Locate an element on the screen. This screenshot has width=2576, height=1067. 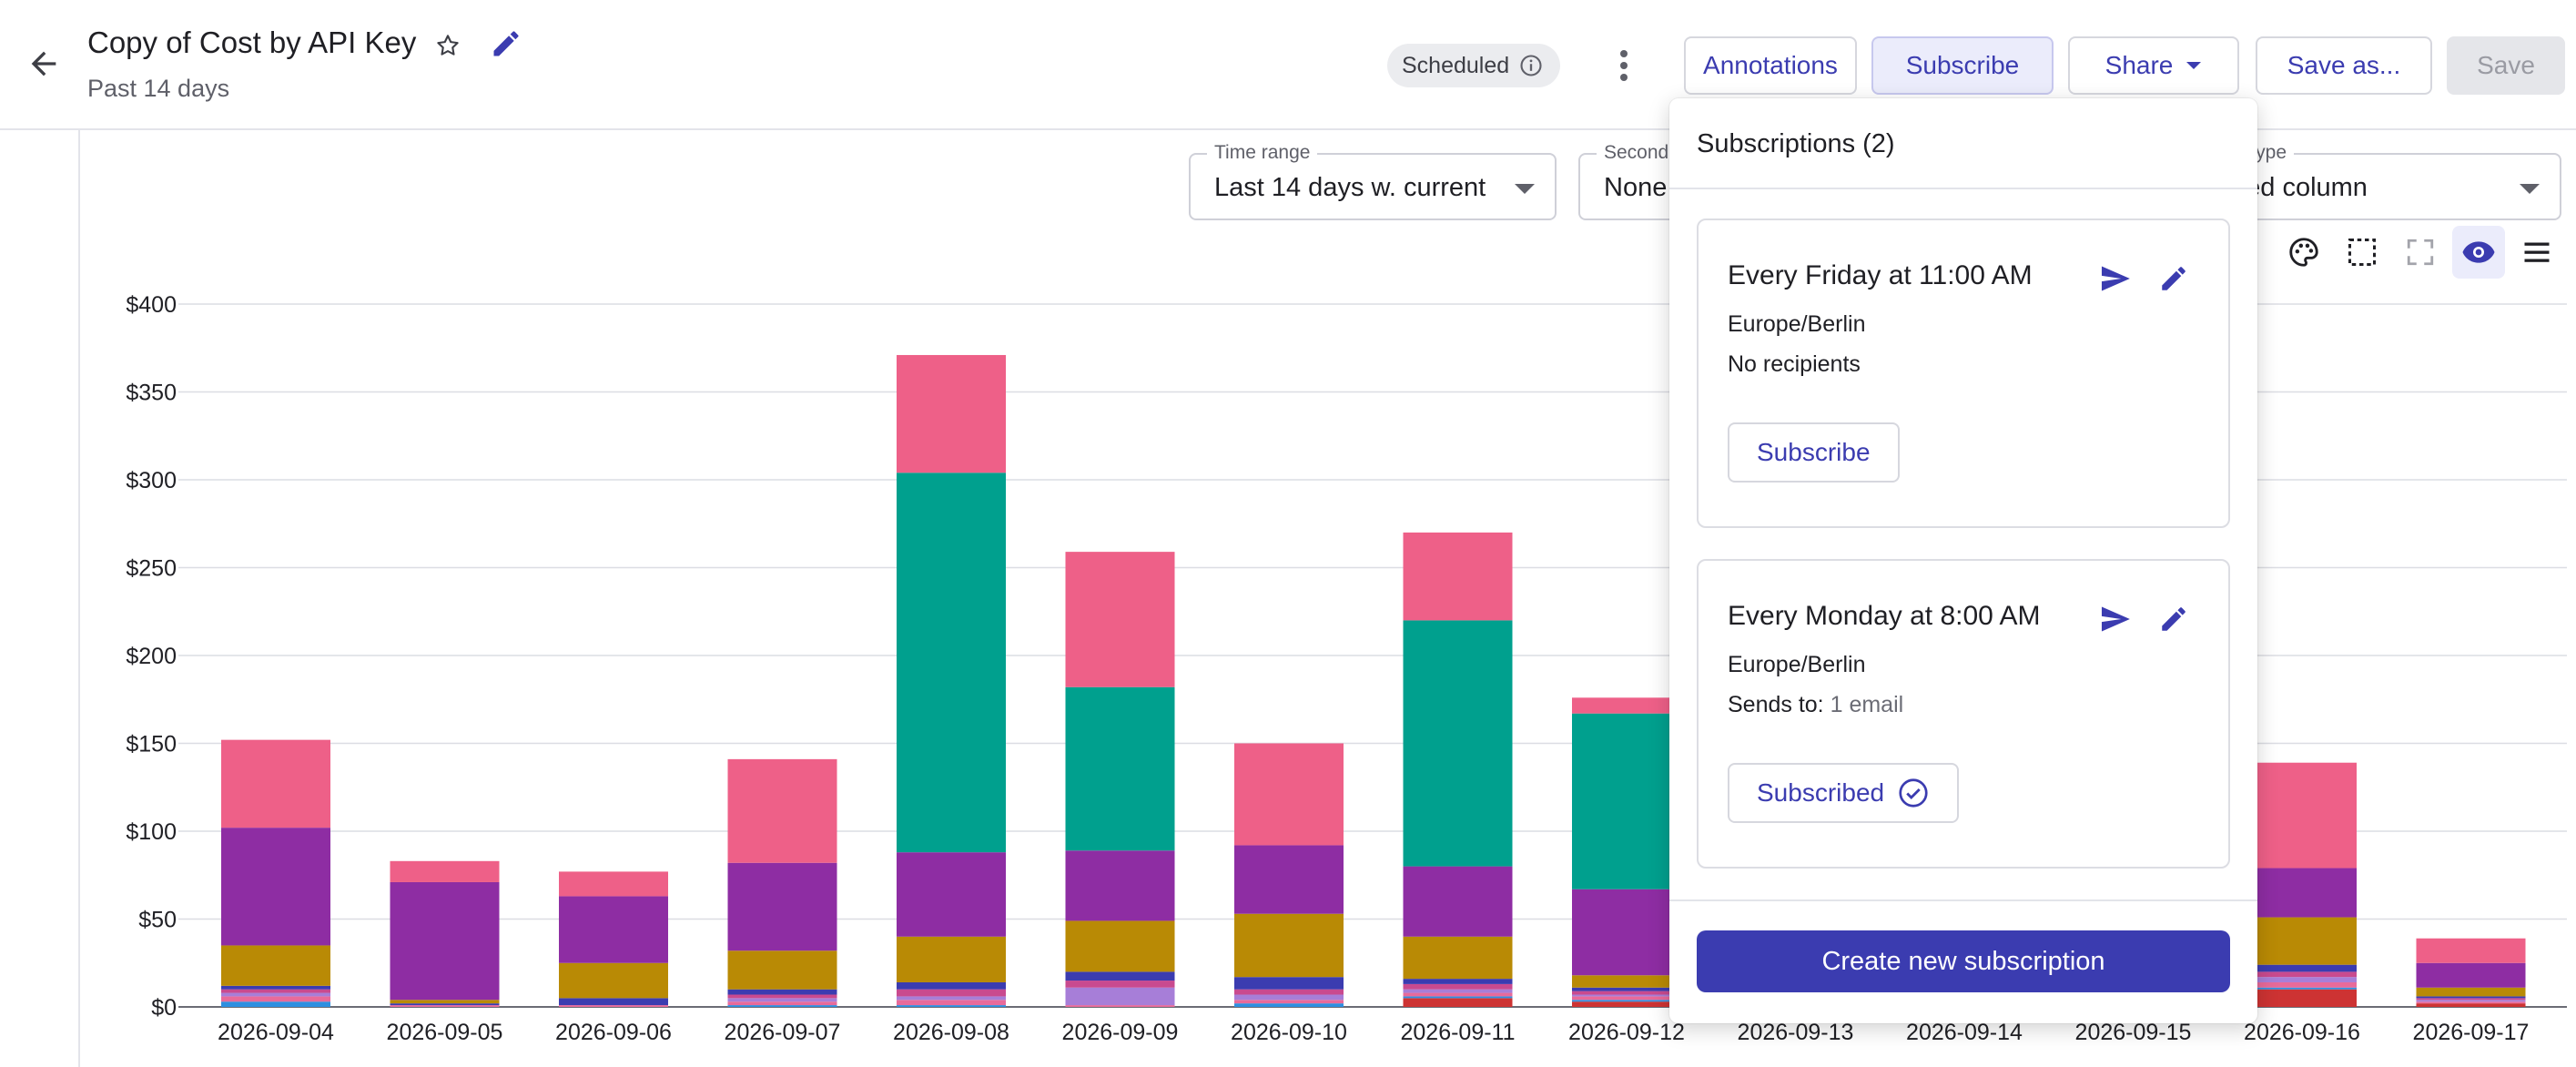
select-area-button is located at coordinates (2362, 253).